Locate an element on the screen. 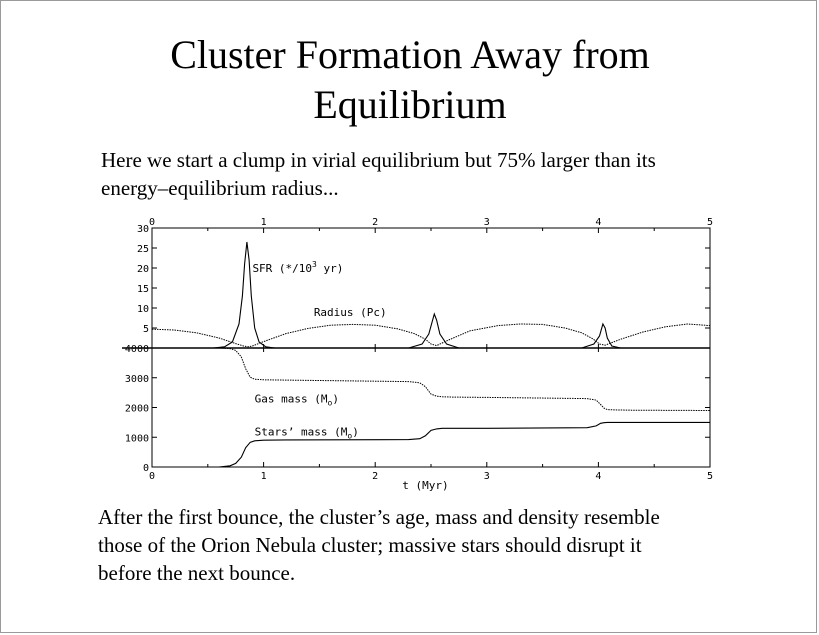 This screenshot has width=819, height=635. x-tick-label: 3 is located at coordinates (487, 476).